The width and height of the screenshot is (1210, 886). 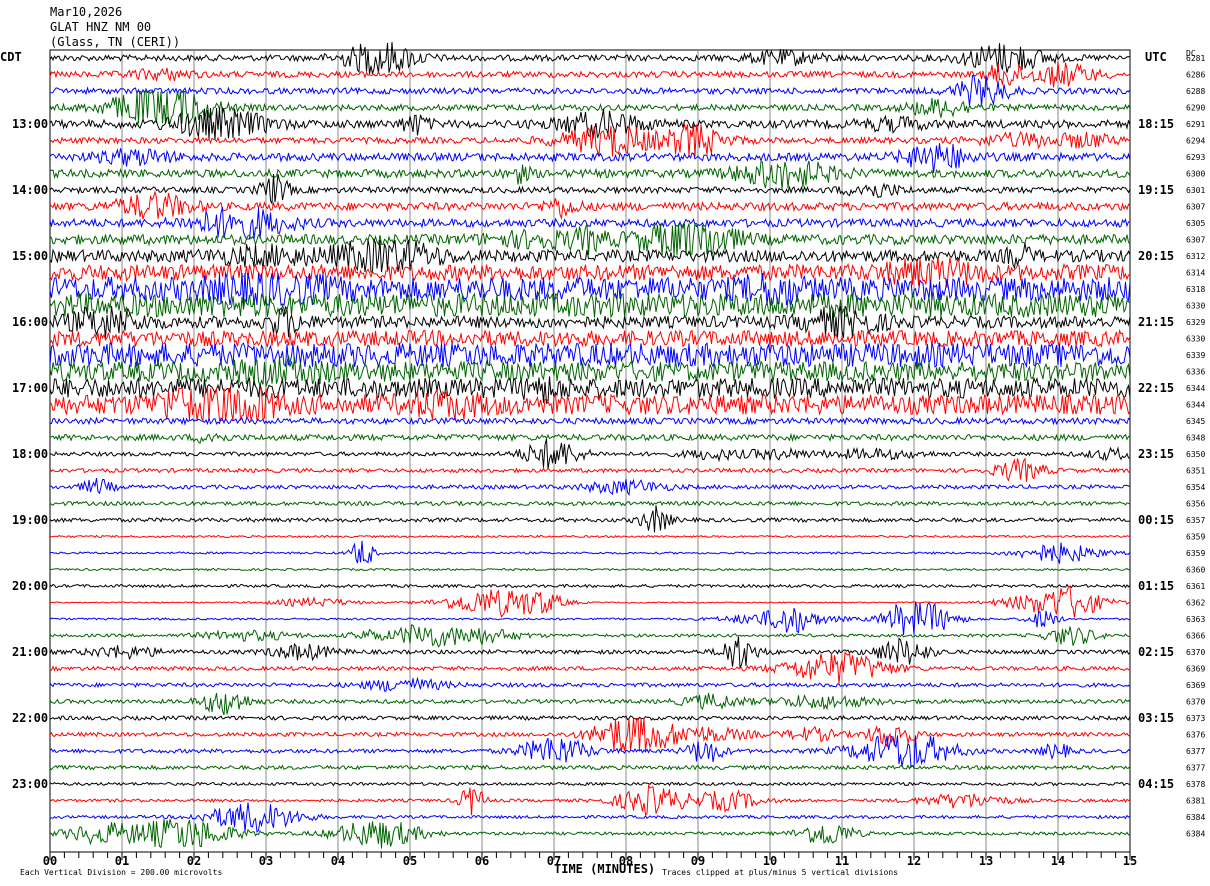 What do you see at coordinates (1156, 784) in the screenshot?
I see `right-time-label: 04:15` at bounding box center [1156, 784].